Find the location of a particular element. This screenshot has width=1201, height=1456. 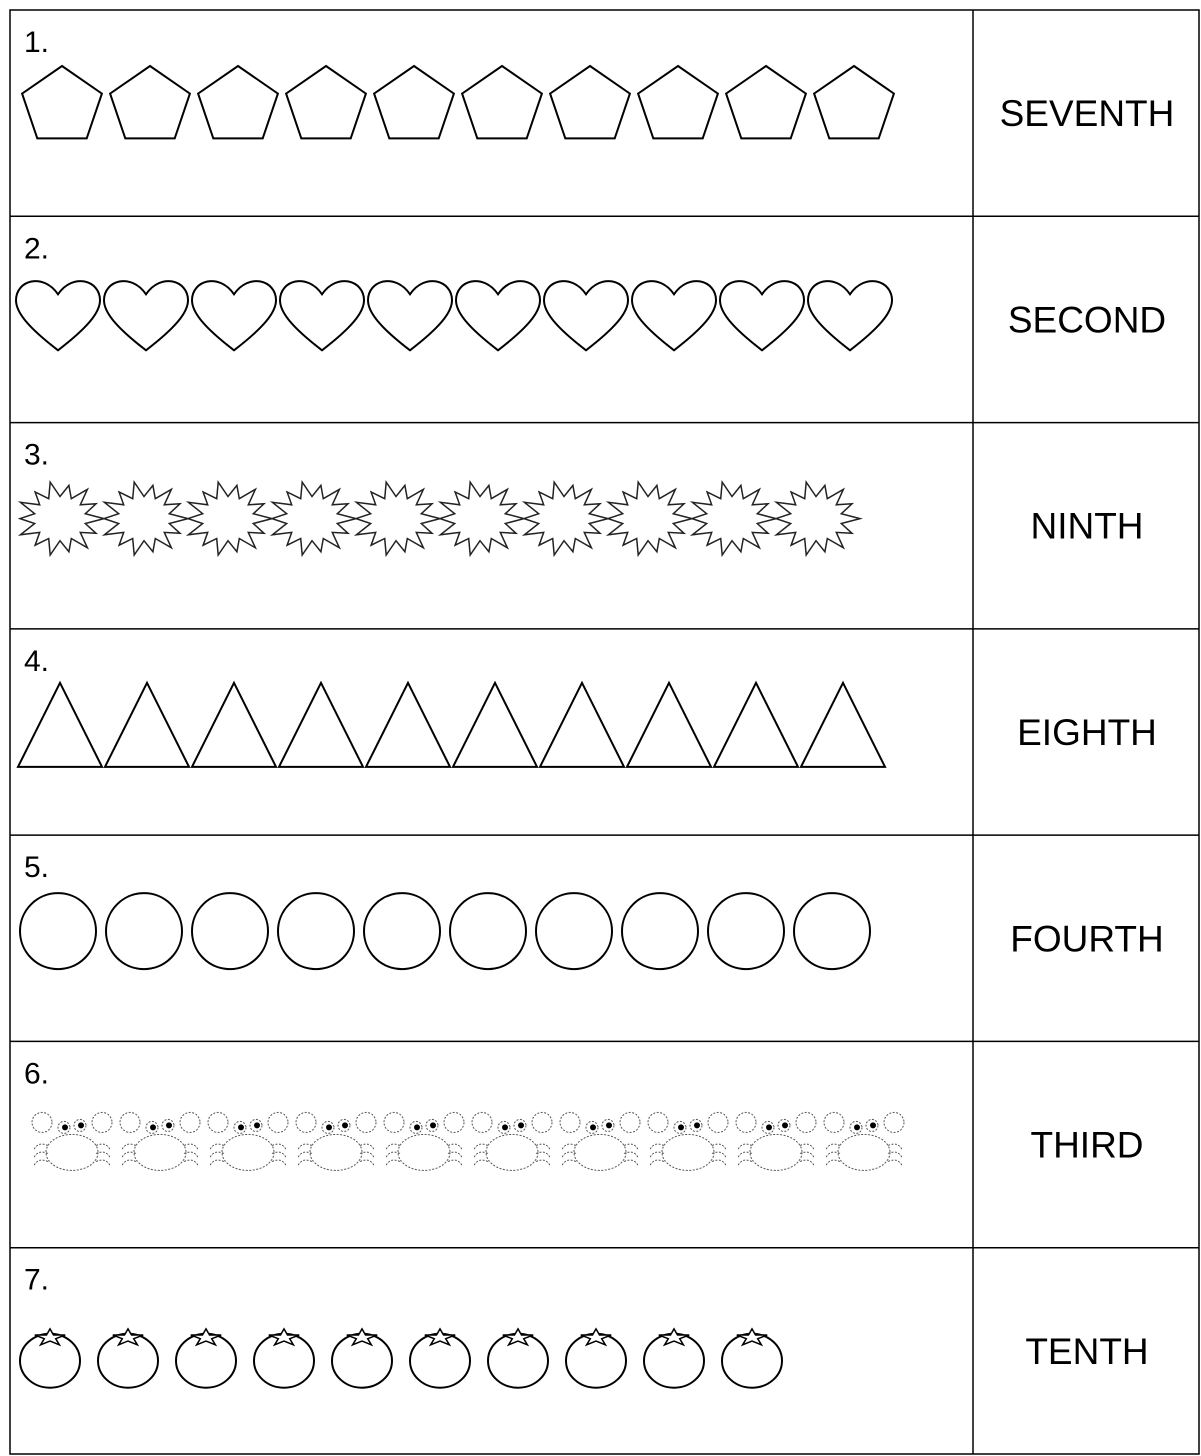

item-number: 6. is located at coordinates (36, 1073).